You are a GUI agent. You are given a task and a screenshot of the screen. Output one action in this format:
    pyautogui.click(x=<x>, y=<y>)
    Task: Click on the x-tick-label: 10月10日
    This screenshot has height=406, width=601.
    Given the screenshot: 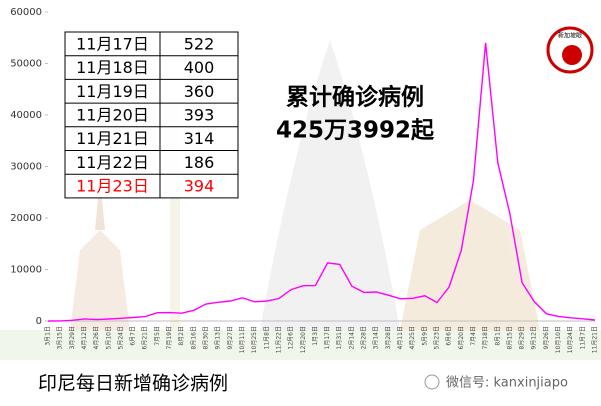 What is the action you would take?
    pyautogui.click(x=558, y=339)
    